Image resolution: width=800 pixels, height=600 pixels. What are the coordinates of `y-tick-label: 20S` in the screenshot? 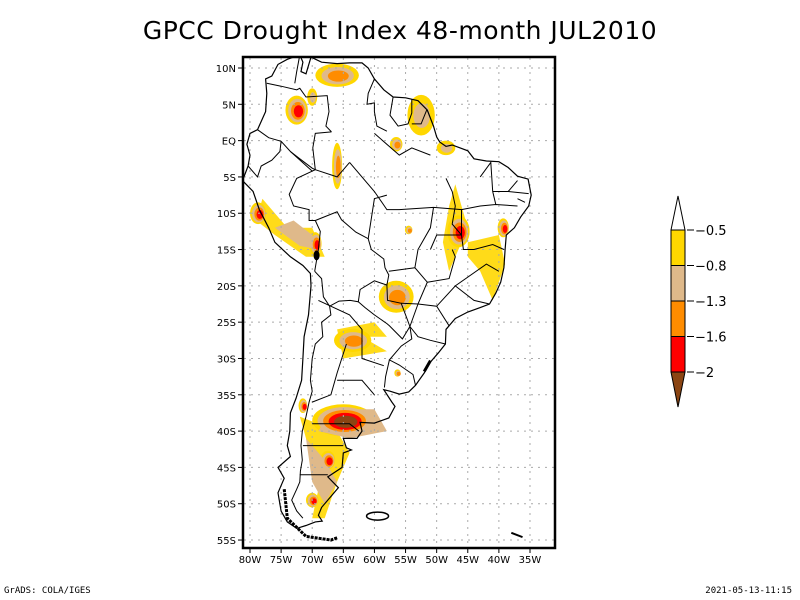 It's located at (226, 287).